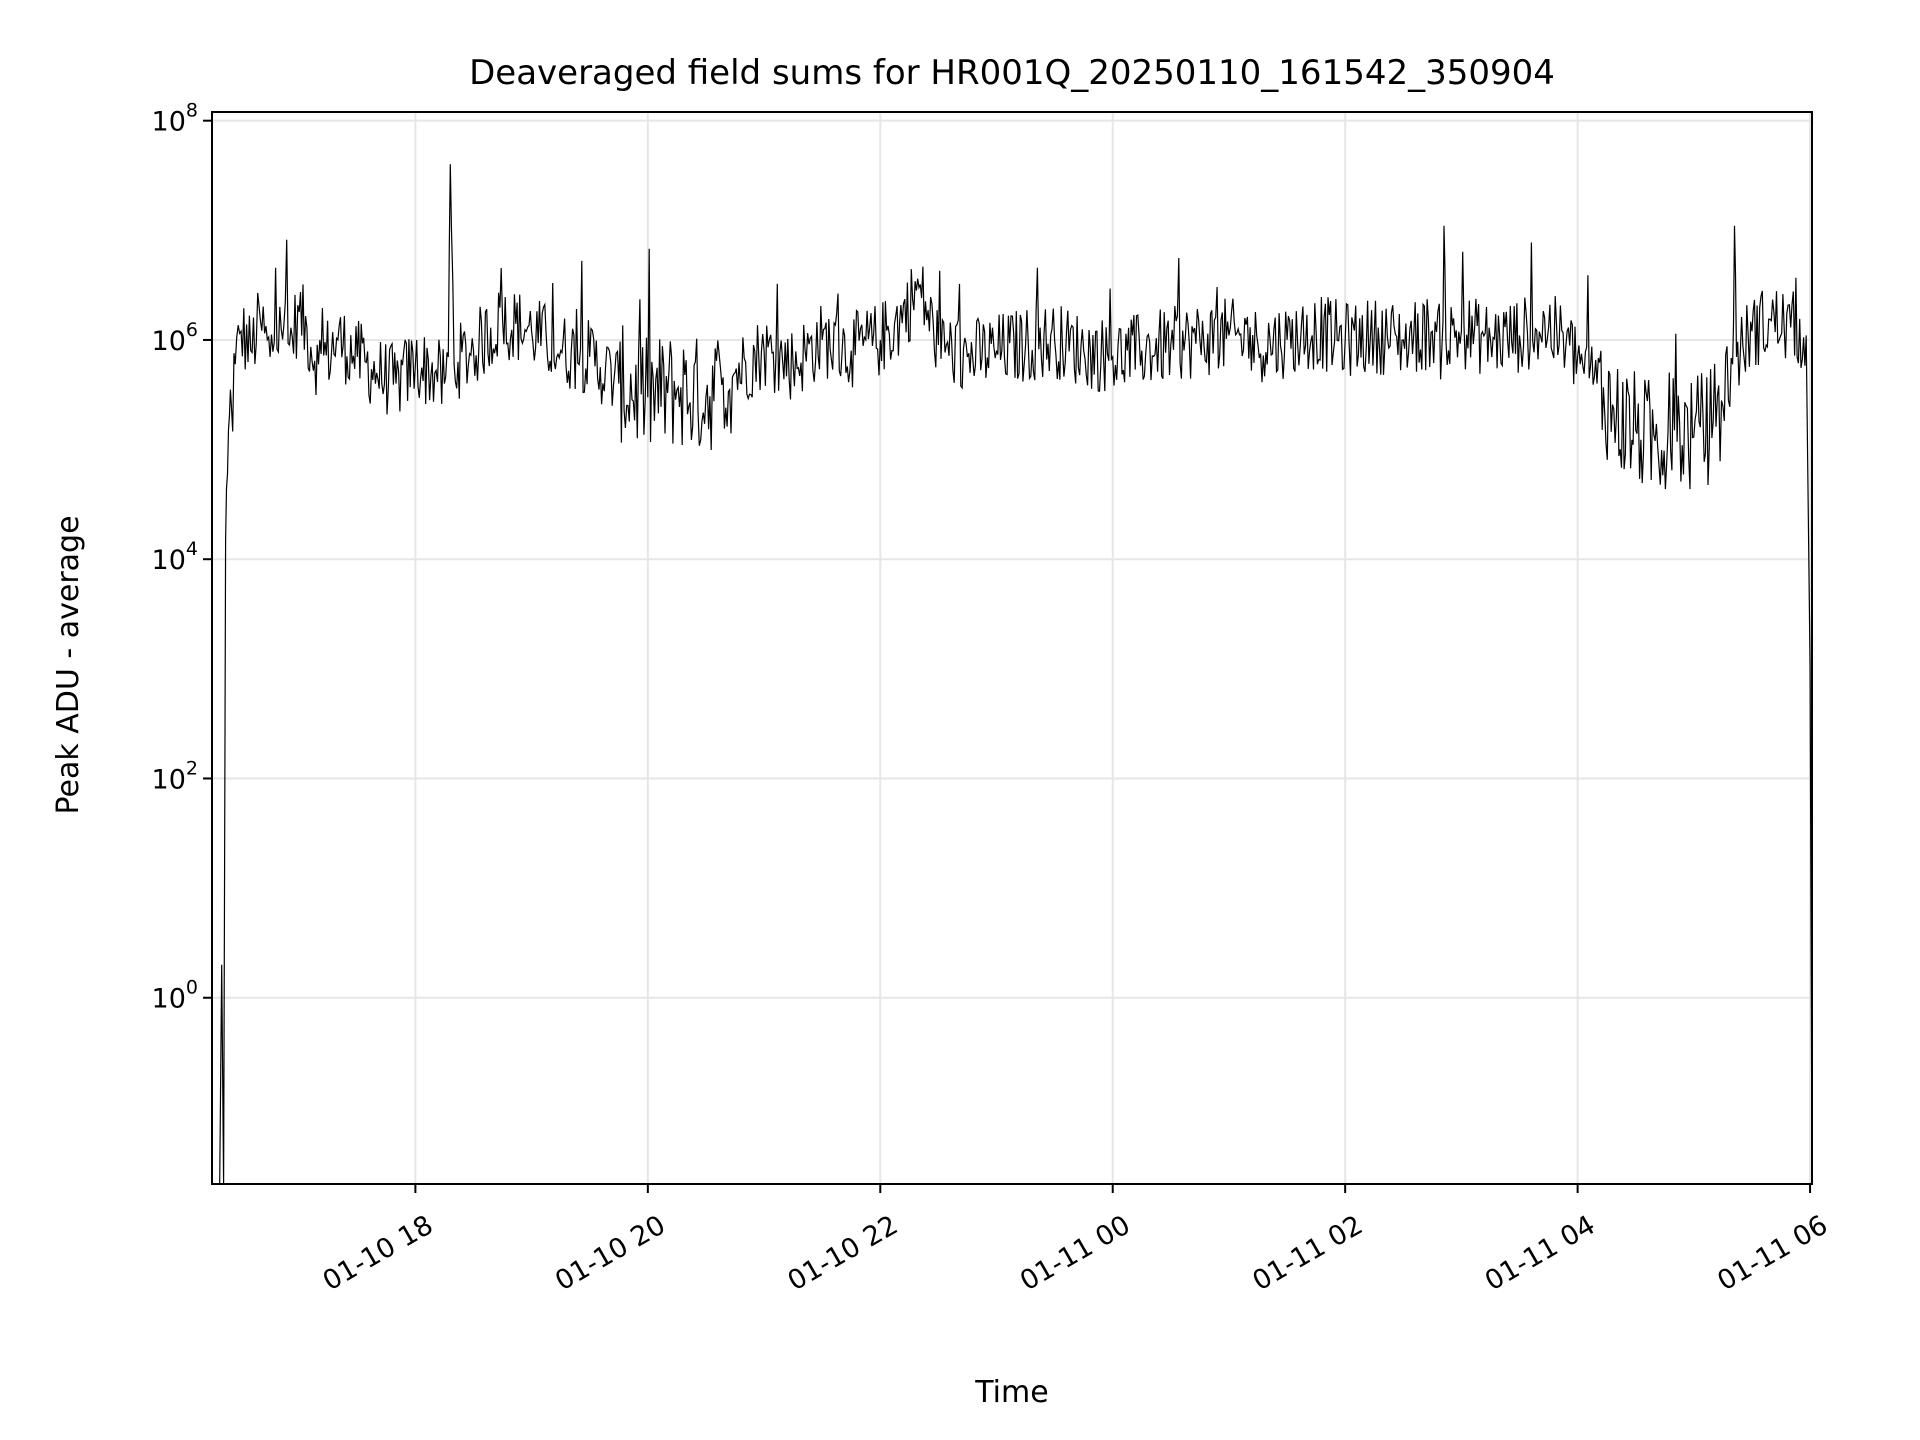 The width and height of the screenshot is (1920, 1440). Describe the element at coordinates (175, 996) in the screenshot. I see `y-tick-label: 10⁰` at that location.